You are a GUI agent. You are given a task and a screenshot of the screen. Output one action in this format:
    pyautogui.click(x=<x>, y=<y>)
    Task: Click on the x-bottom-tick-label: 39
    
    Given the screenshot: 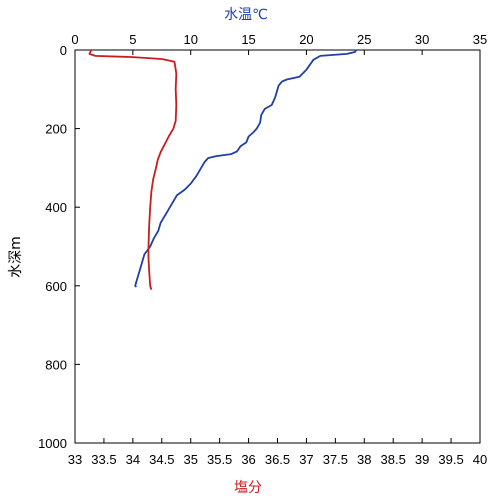 What is the action you would take?
    pyautogui.click(x=422, y=459)
    